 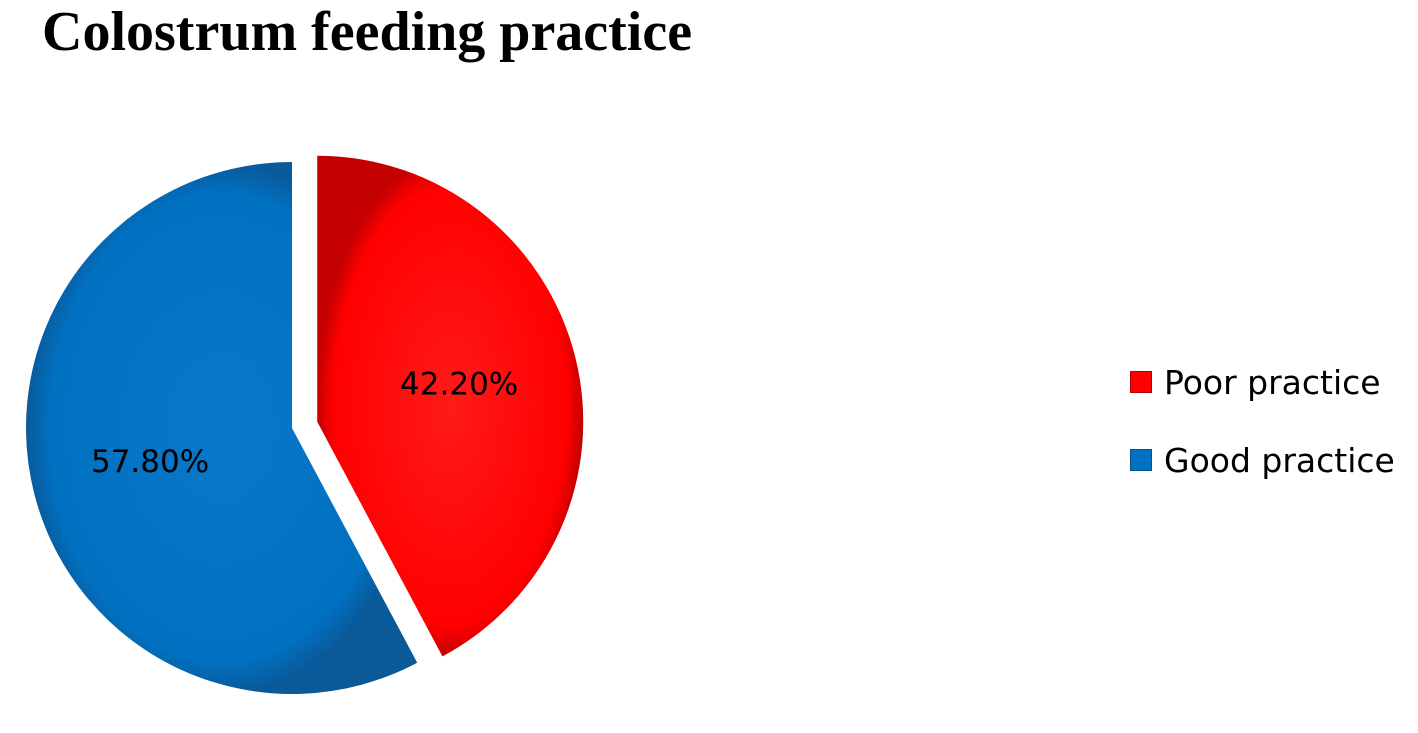 I want to click on legend-label-poor-practice: Poor practice, so click(x=1272, y=382).